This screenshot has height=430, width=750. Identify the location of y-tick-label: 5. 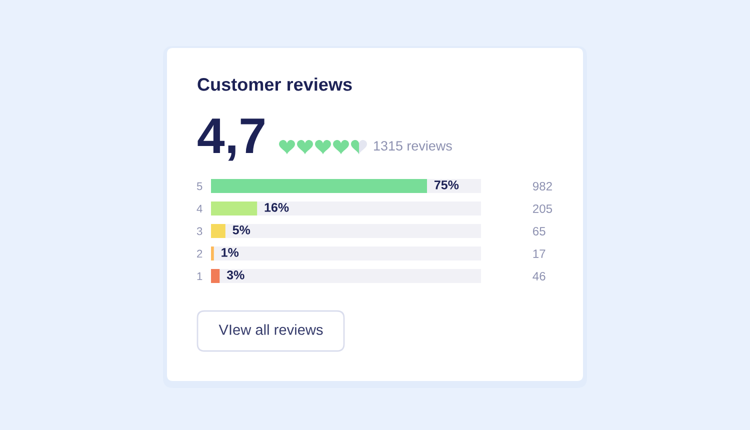
(199, 186).